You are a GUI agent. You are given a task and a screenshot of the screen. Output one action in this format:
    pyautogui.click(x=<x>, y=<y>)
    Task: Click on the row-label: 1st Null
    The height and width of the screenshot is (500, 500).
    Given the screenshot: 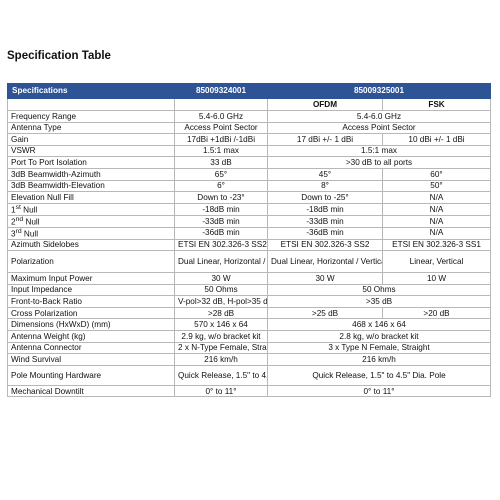 What is the action you would take?
    pyautogui.click(x=91, y=209)
    